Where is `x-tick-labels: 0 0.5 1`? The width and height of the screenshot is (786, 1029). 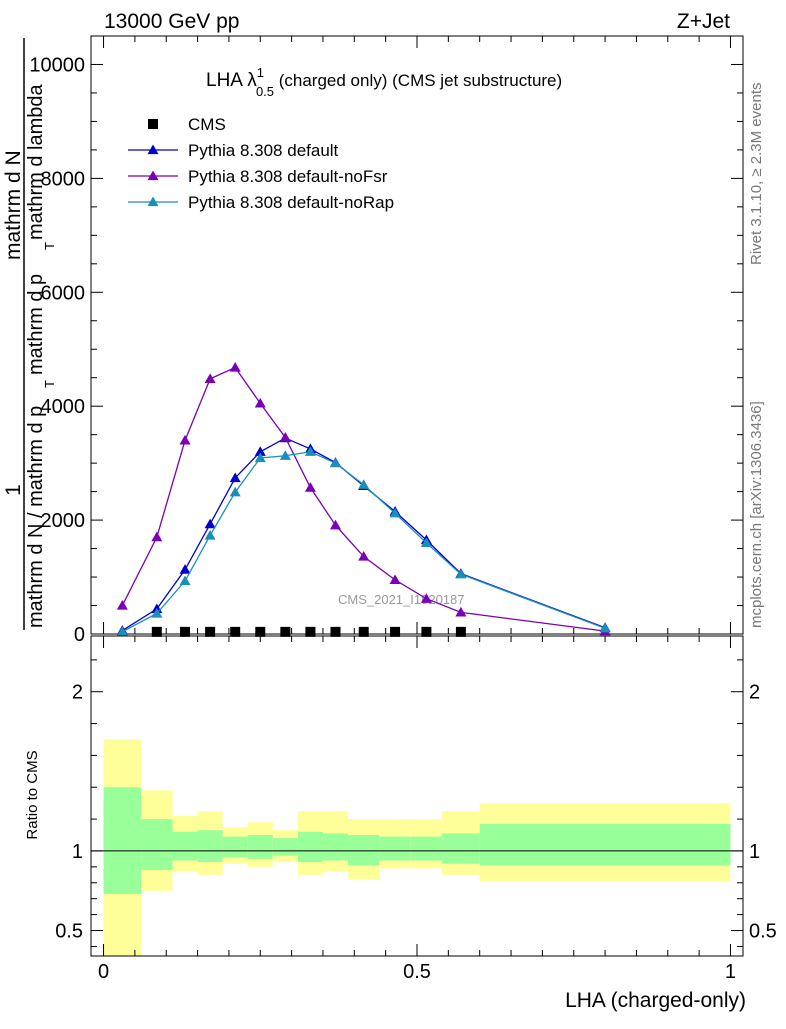 x-tick-labels: 0 0.5 1 is located at coordinates (417, 972).